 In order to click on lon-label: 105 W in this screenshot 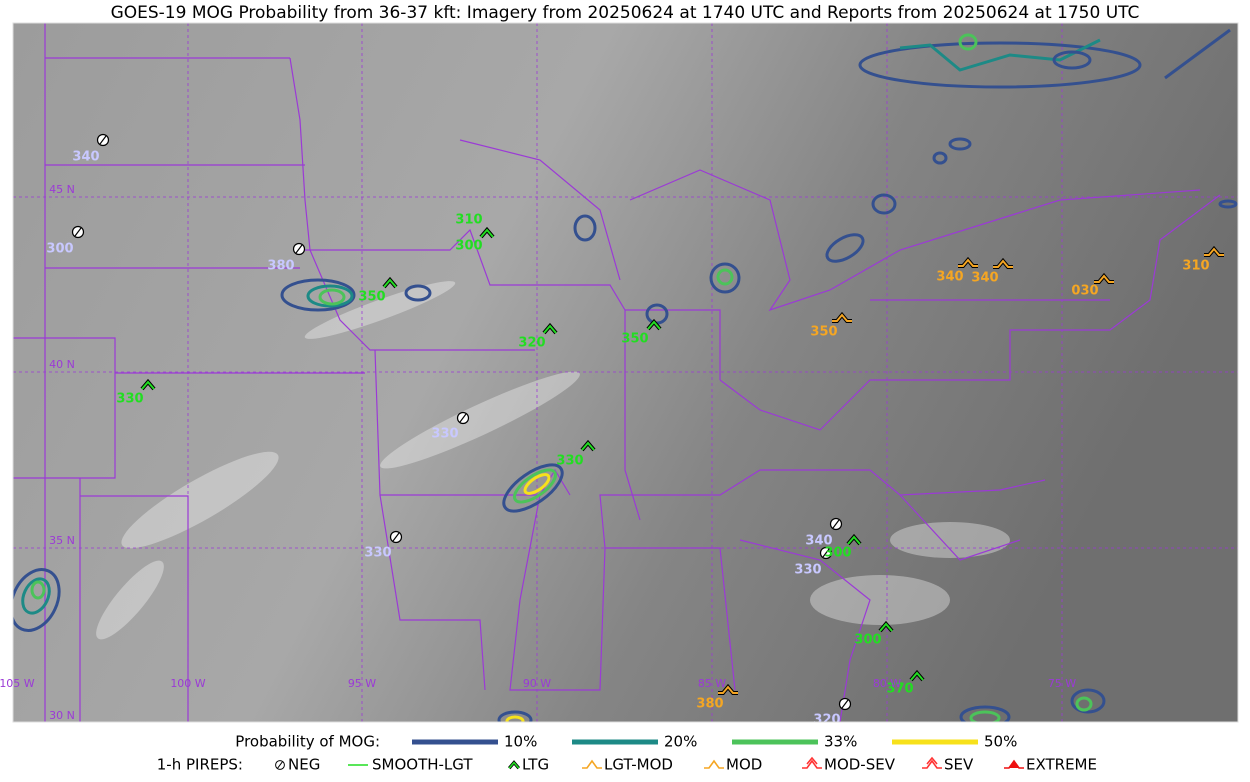, I will do `click(17, 683)`.